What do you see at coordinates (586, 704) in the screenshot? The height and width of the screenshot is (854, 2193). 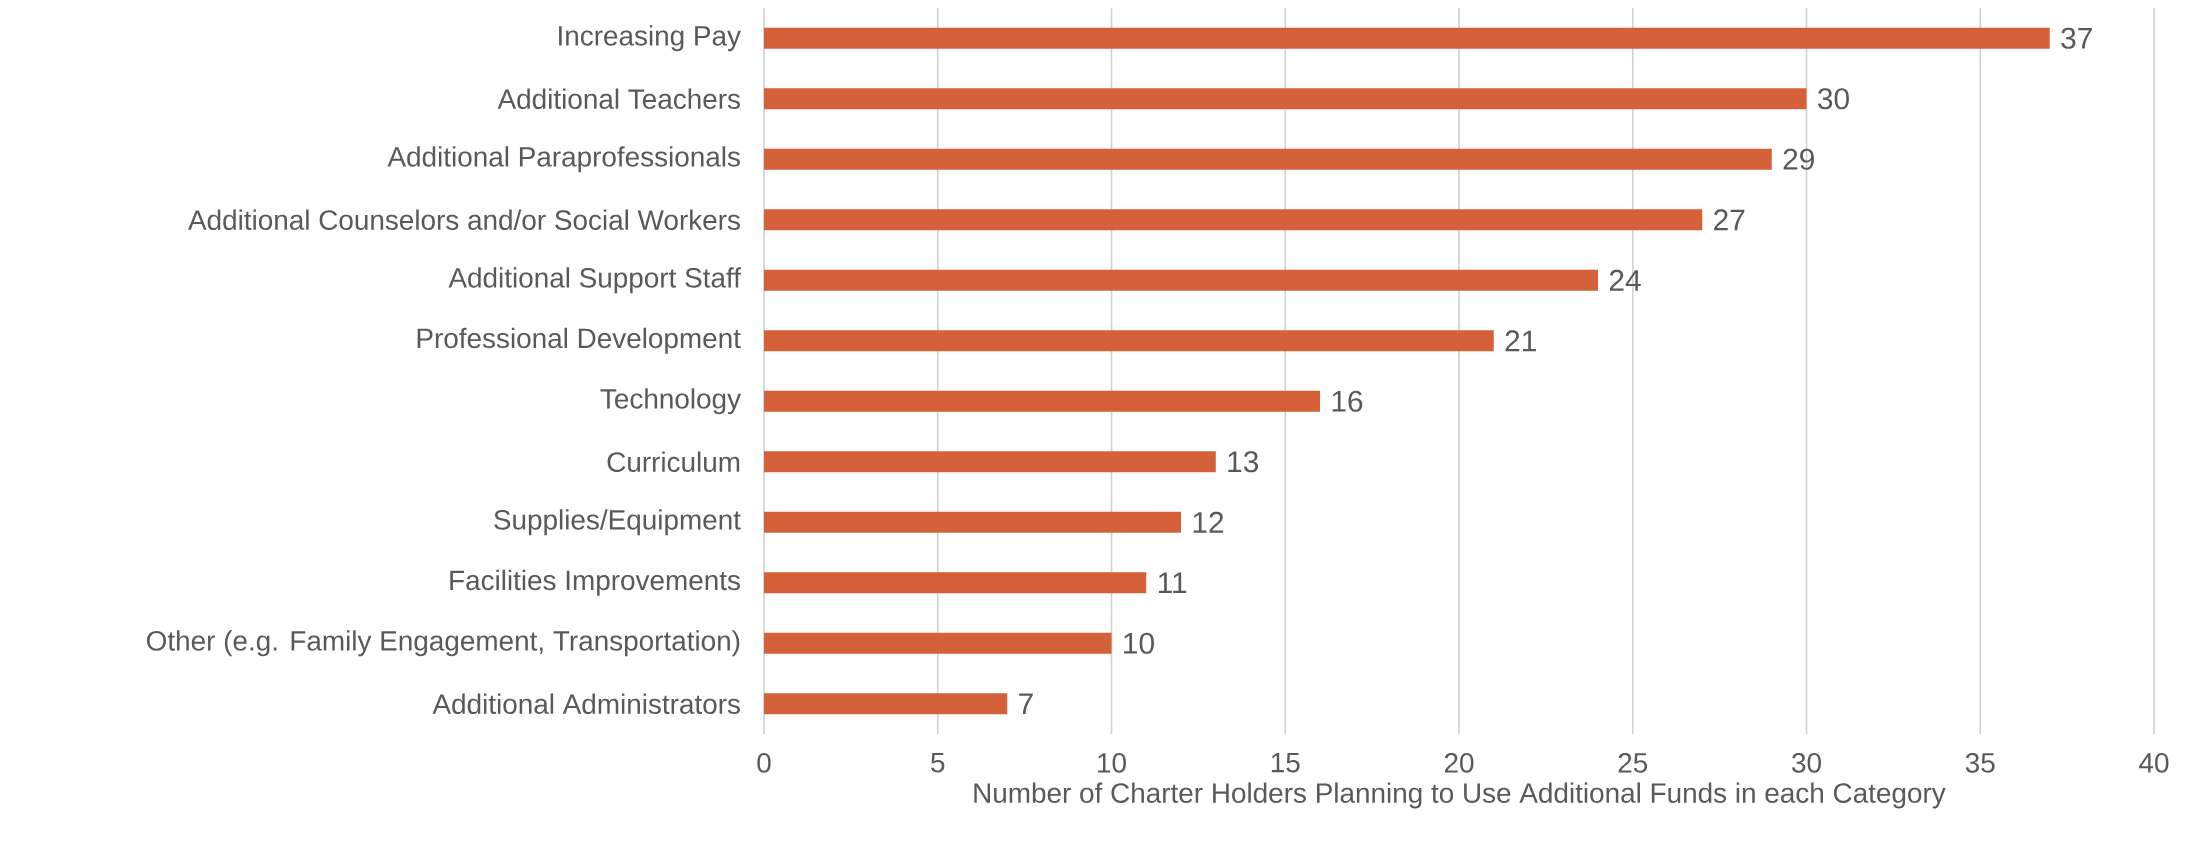 I see `y-tick-label: Additional Administrators` at bounding box center [586, 704].